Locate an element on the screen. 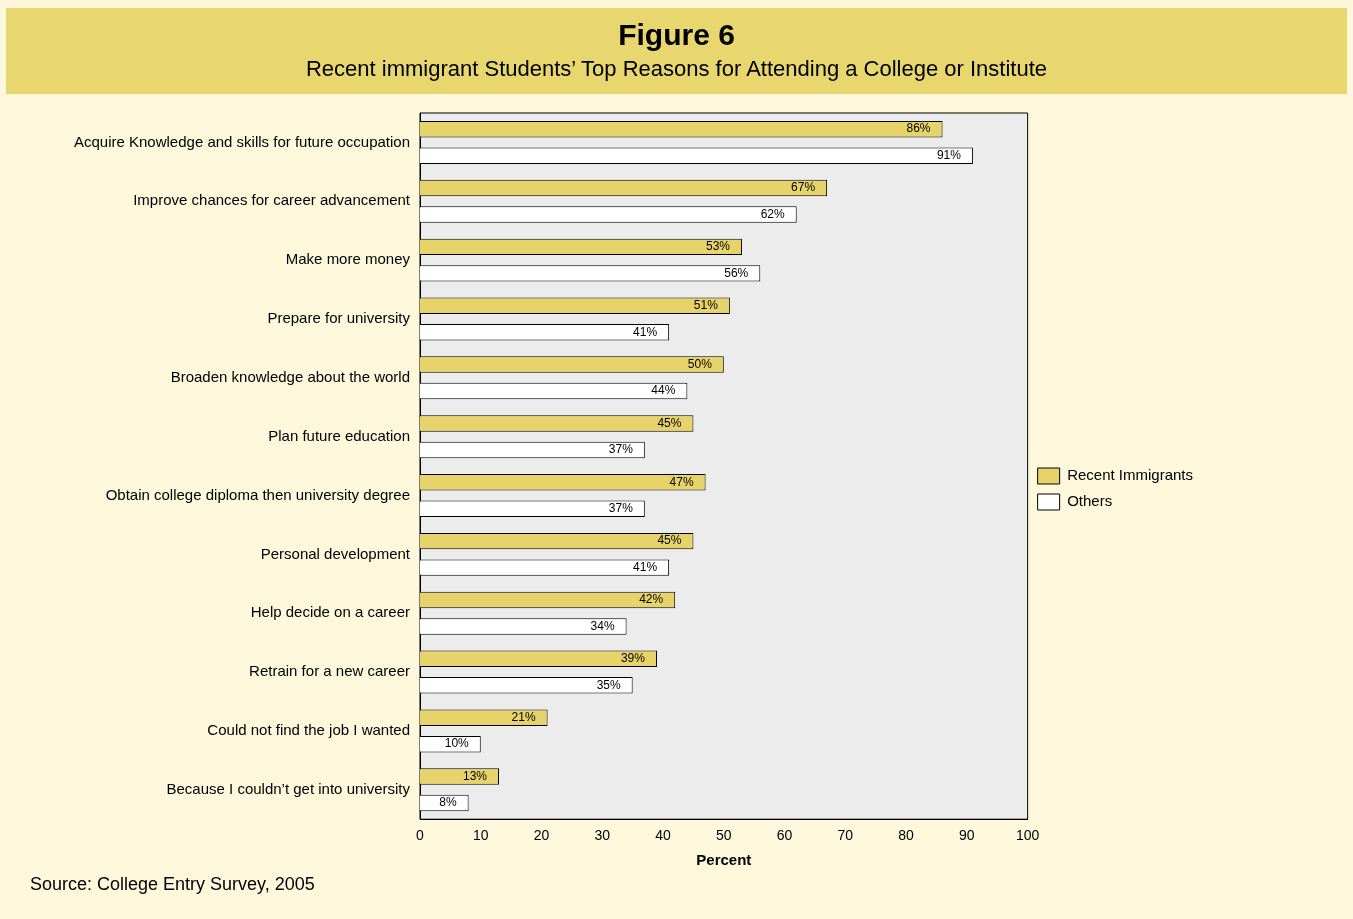 The height and width of the screenshot is (919, 1353). x-tick-label: 70 is located at coordinates (845, 835).